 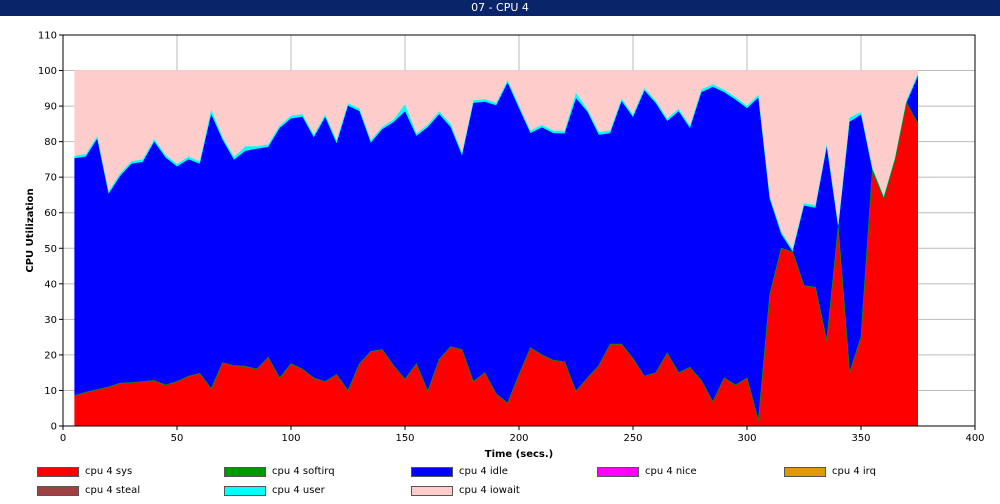 What do you see at coordinates (50, 142) in the screenshot?
I see `y-tick-label: 80` at bounding box center [50, 142].